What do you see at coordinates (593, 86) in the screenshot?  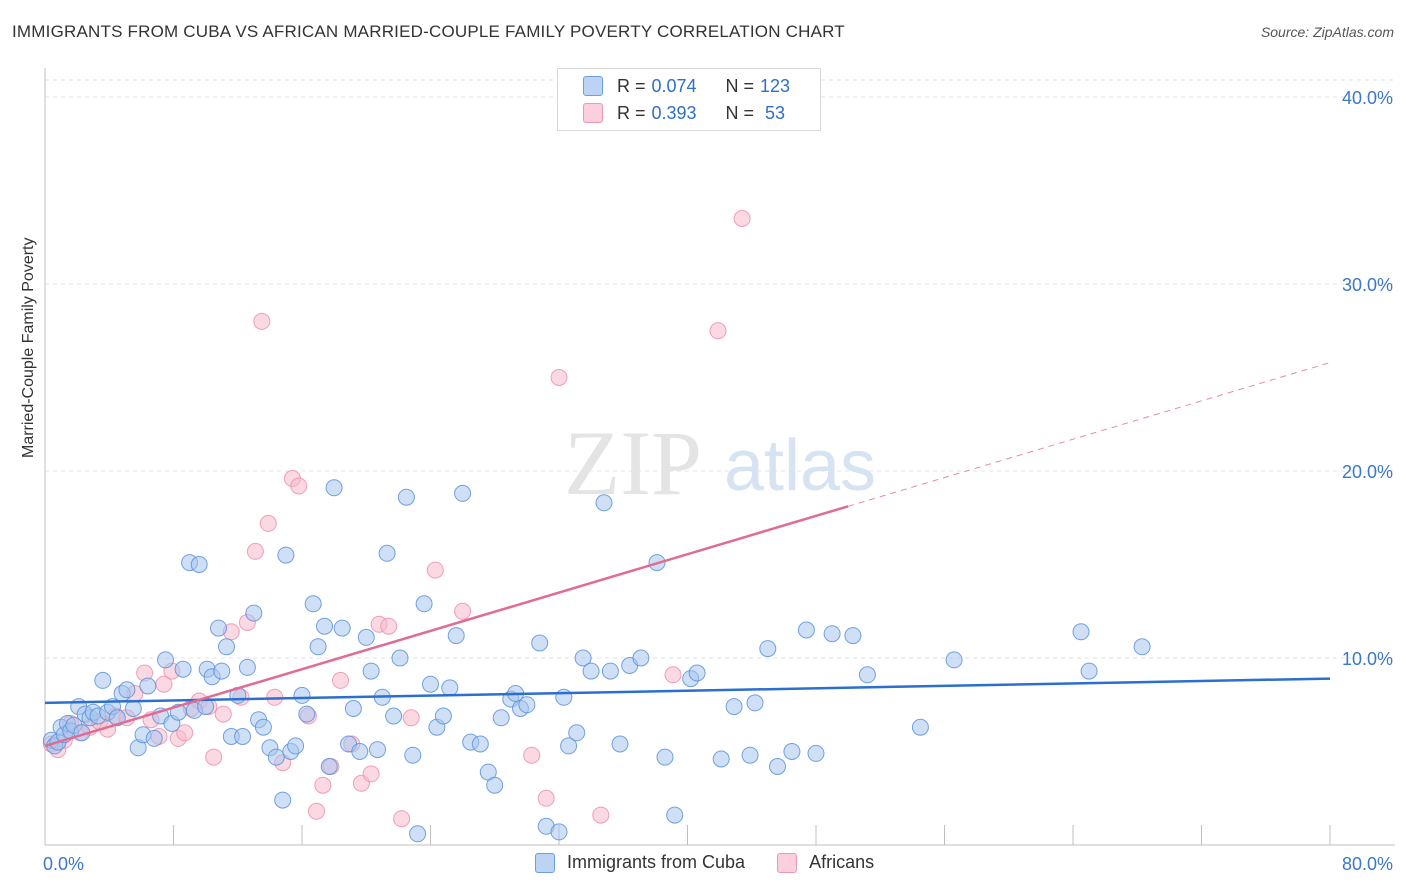 I see `legend-swatch-cuba` at bounding box center [593, 86].